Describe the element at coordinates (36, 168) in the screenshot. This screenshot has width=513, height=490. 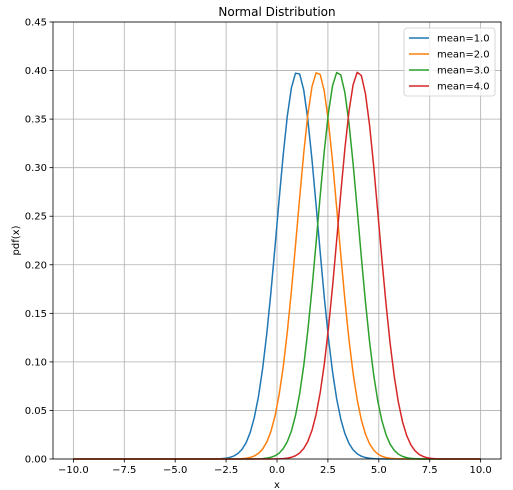
I see `y-tick-label: 0.30` at that location.